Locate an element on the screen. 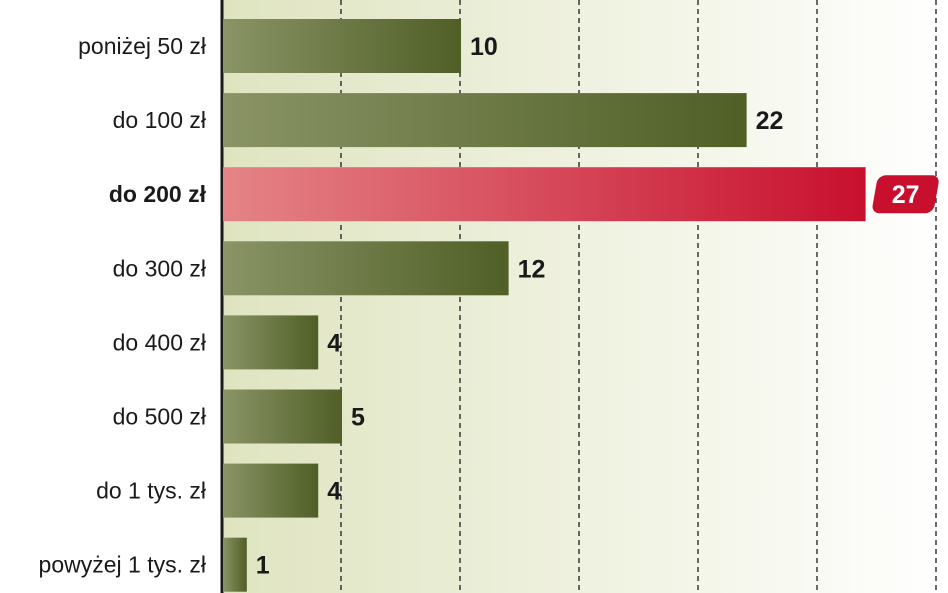  category-label: poniżej 50 zł is located at coordinates (142, 46).